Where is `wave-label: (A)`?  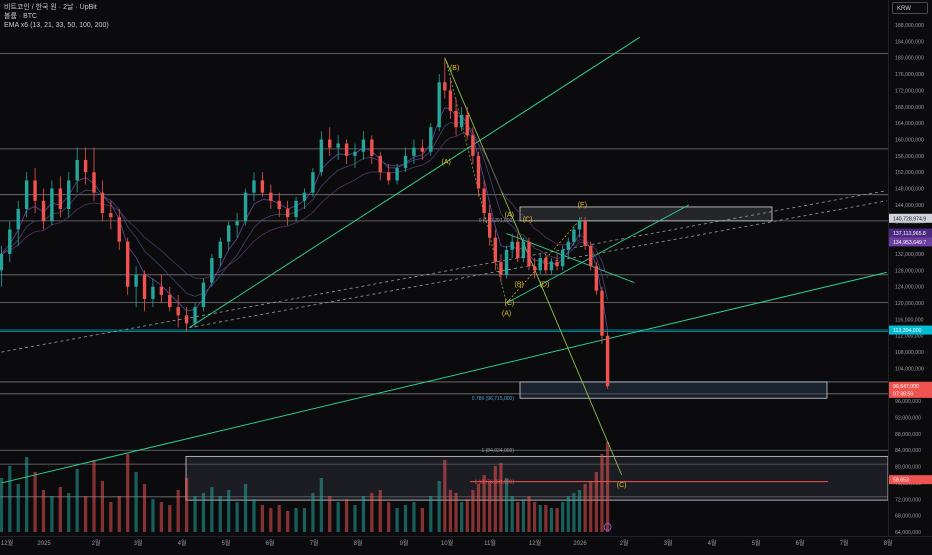
wave-label: (A) is located at coordinates (506, 313).